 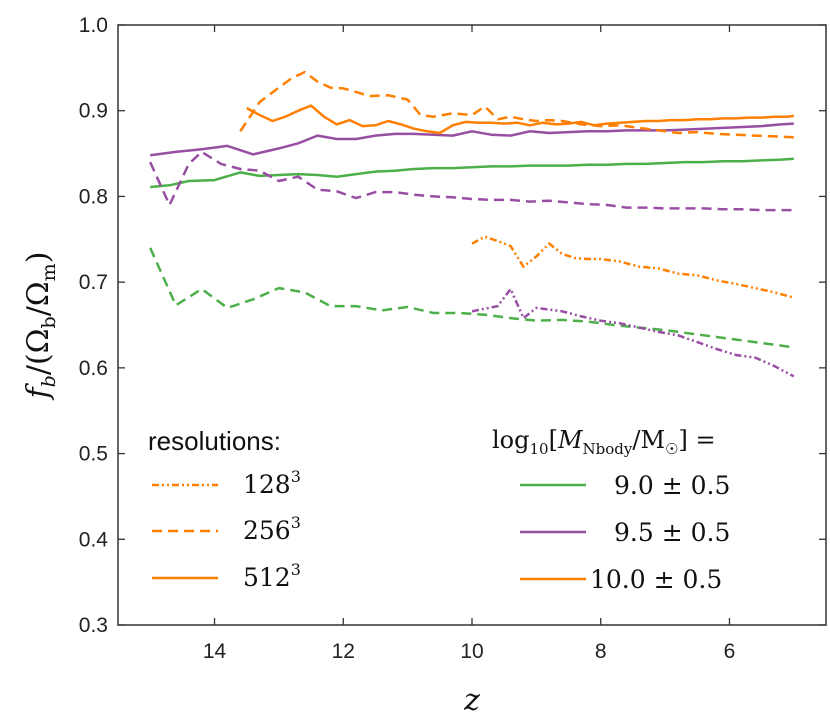 I want to click on legend-resolutions-title: resolutions:, so click(x=214, y=441).